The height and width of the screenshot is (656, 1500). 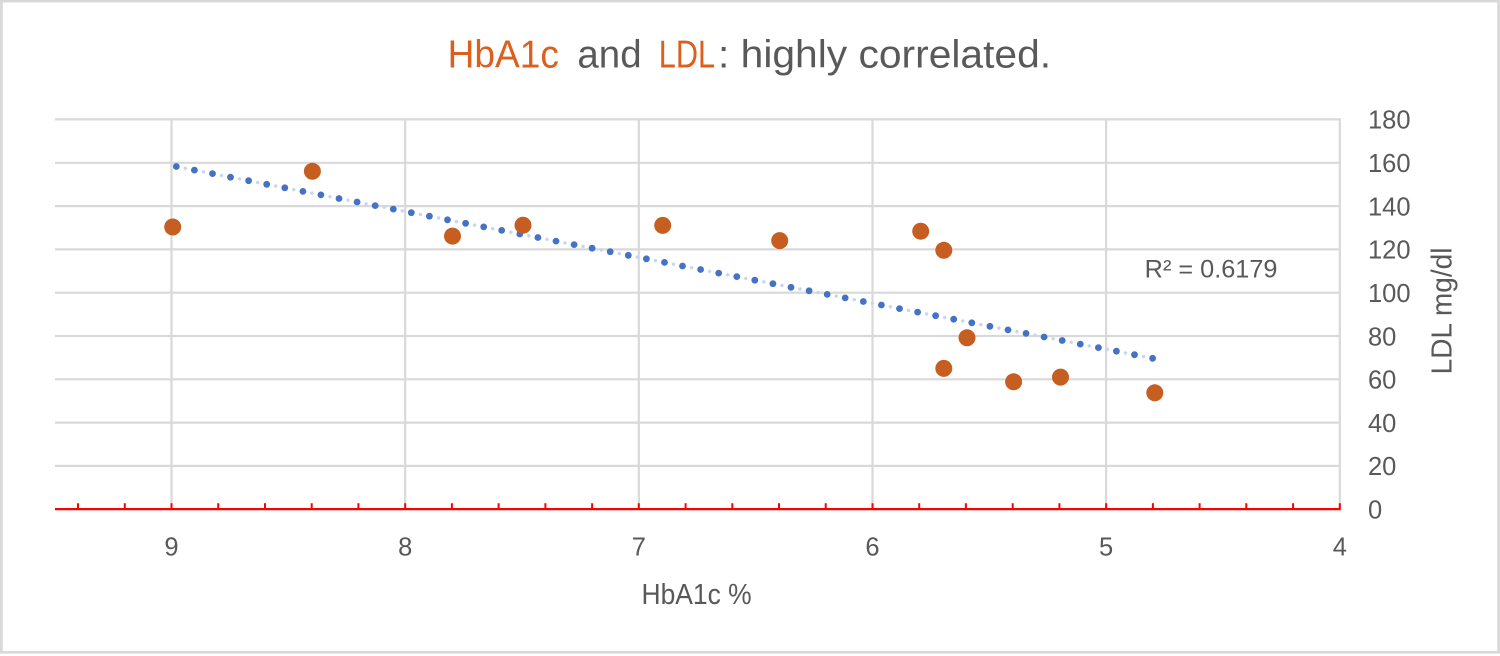 What do you see at coordinates (405, 548) in the screenshot?
I see `svg-text: 8` at bounding box center [405, 548].